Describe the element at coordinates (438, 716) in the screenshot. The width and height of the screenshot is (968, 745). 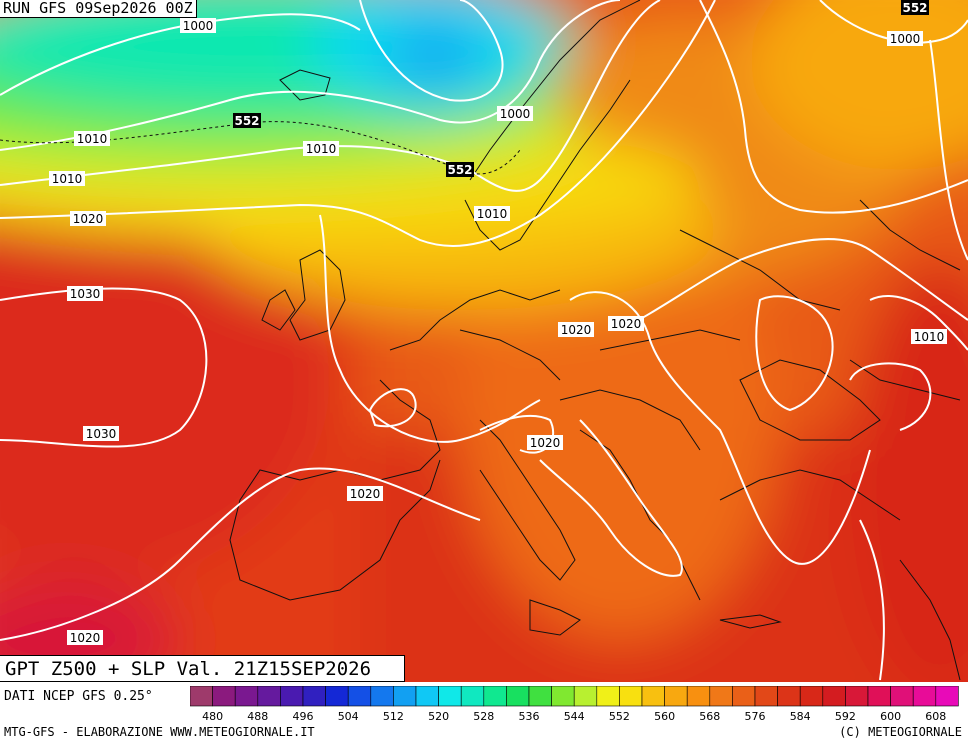
I see `colorbar-tick-label: 520` at that location.